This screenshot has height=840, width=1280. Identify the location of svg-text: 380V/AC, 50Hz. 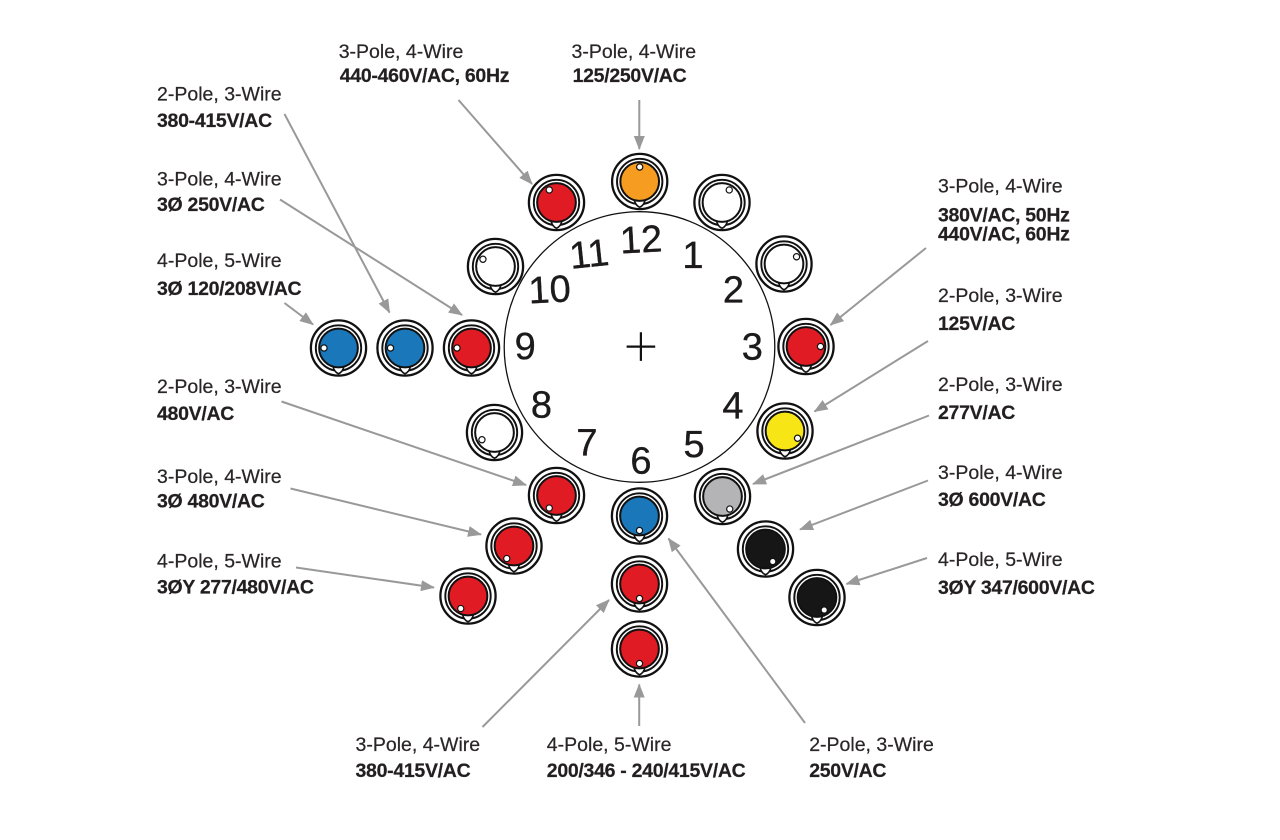
(1004, 216).